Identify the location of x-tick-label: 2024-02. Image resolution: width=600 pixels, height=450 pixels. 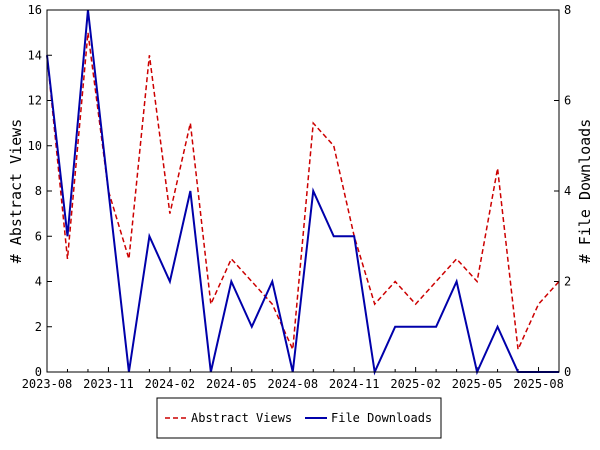
(170, 384).